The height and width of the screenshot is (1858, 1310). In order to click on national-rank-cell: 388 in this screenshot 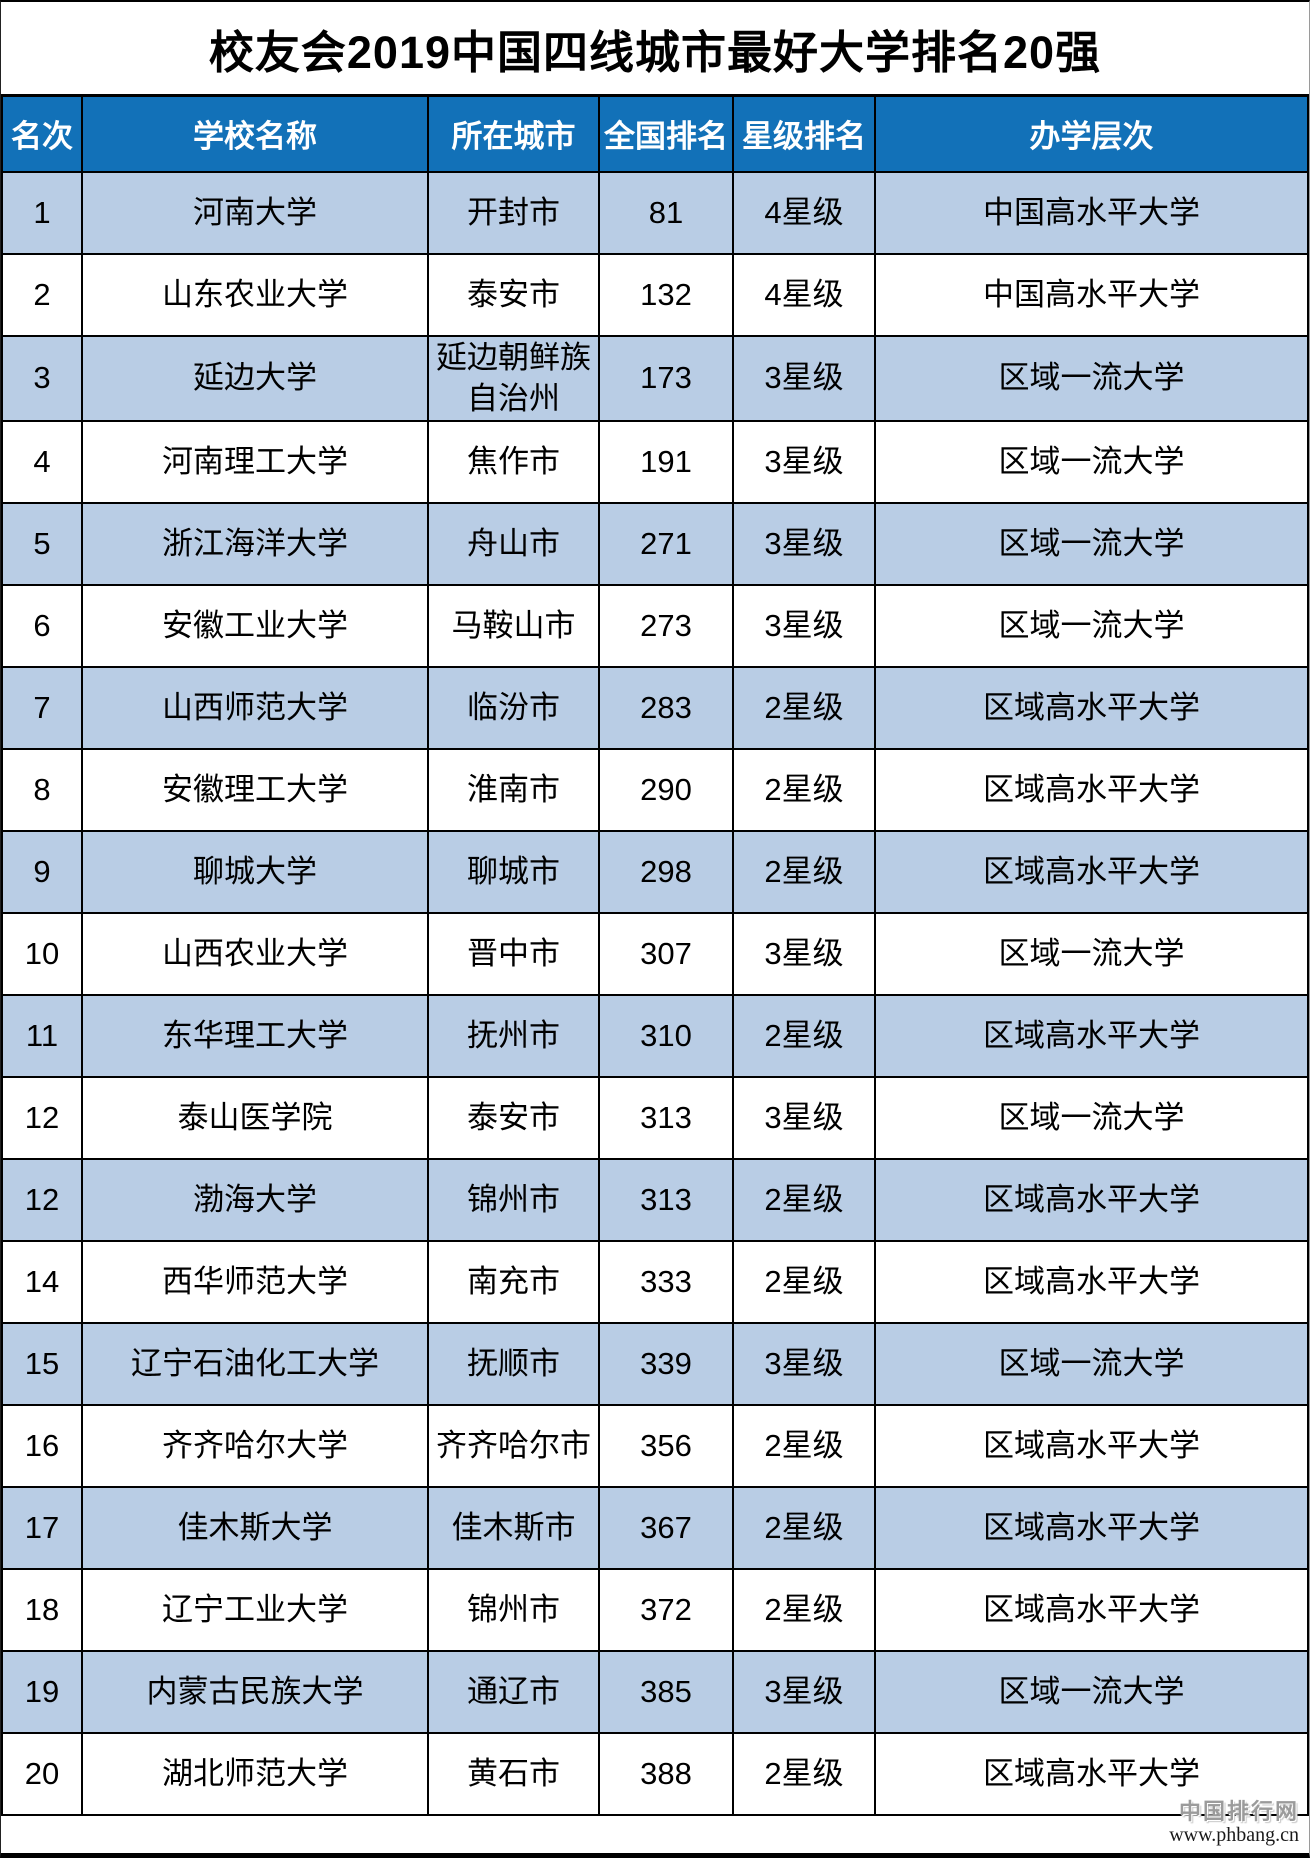, I will do `click(666, 1774)`.